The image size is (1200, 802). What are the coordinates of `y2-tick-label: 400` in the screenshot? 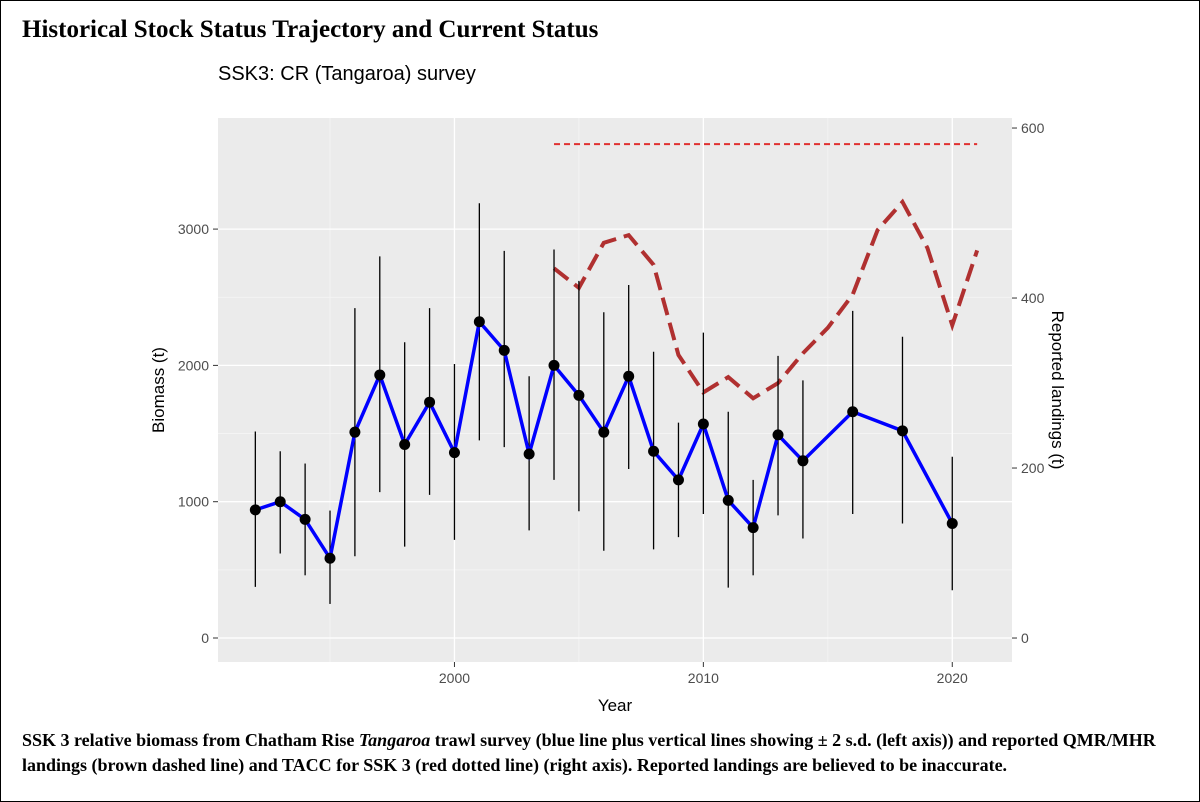 It's located at (1033, 298).